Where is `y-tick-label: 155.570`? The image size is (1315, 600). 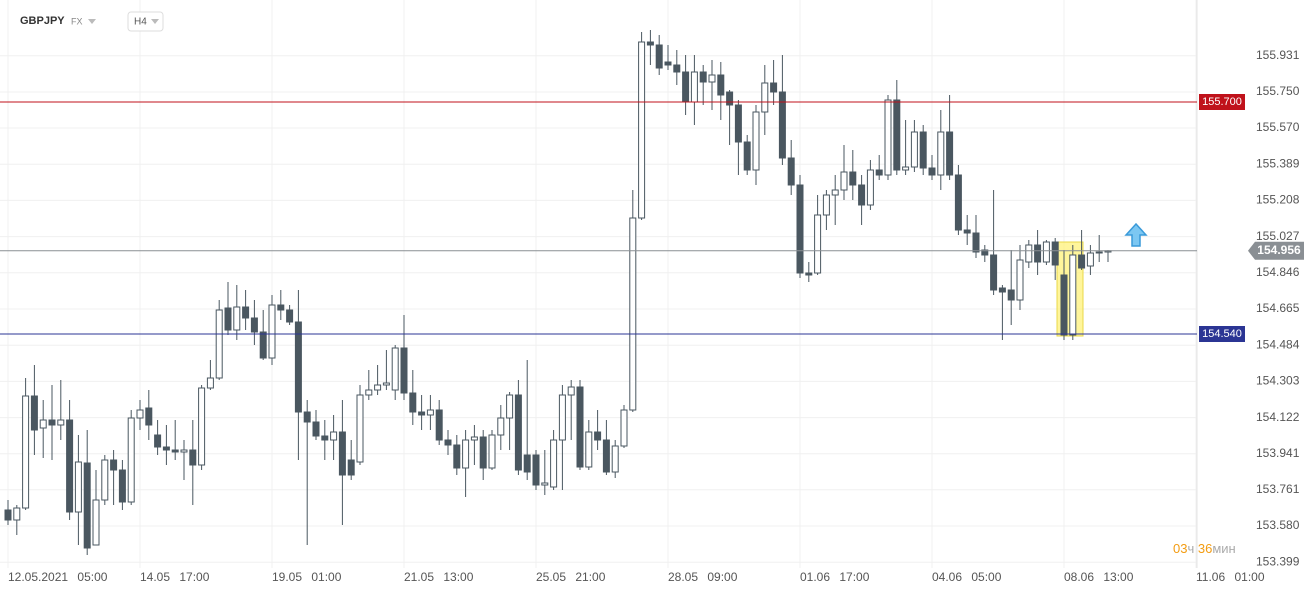 y-tick-label: 155.570 is located at coordinates (1278, 127).